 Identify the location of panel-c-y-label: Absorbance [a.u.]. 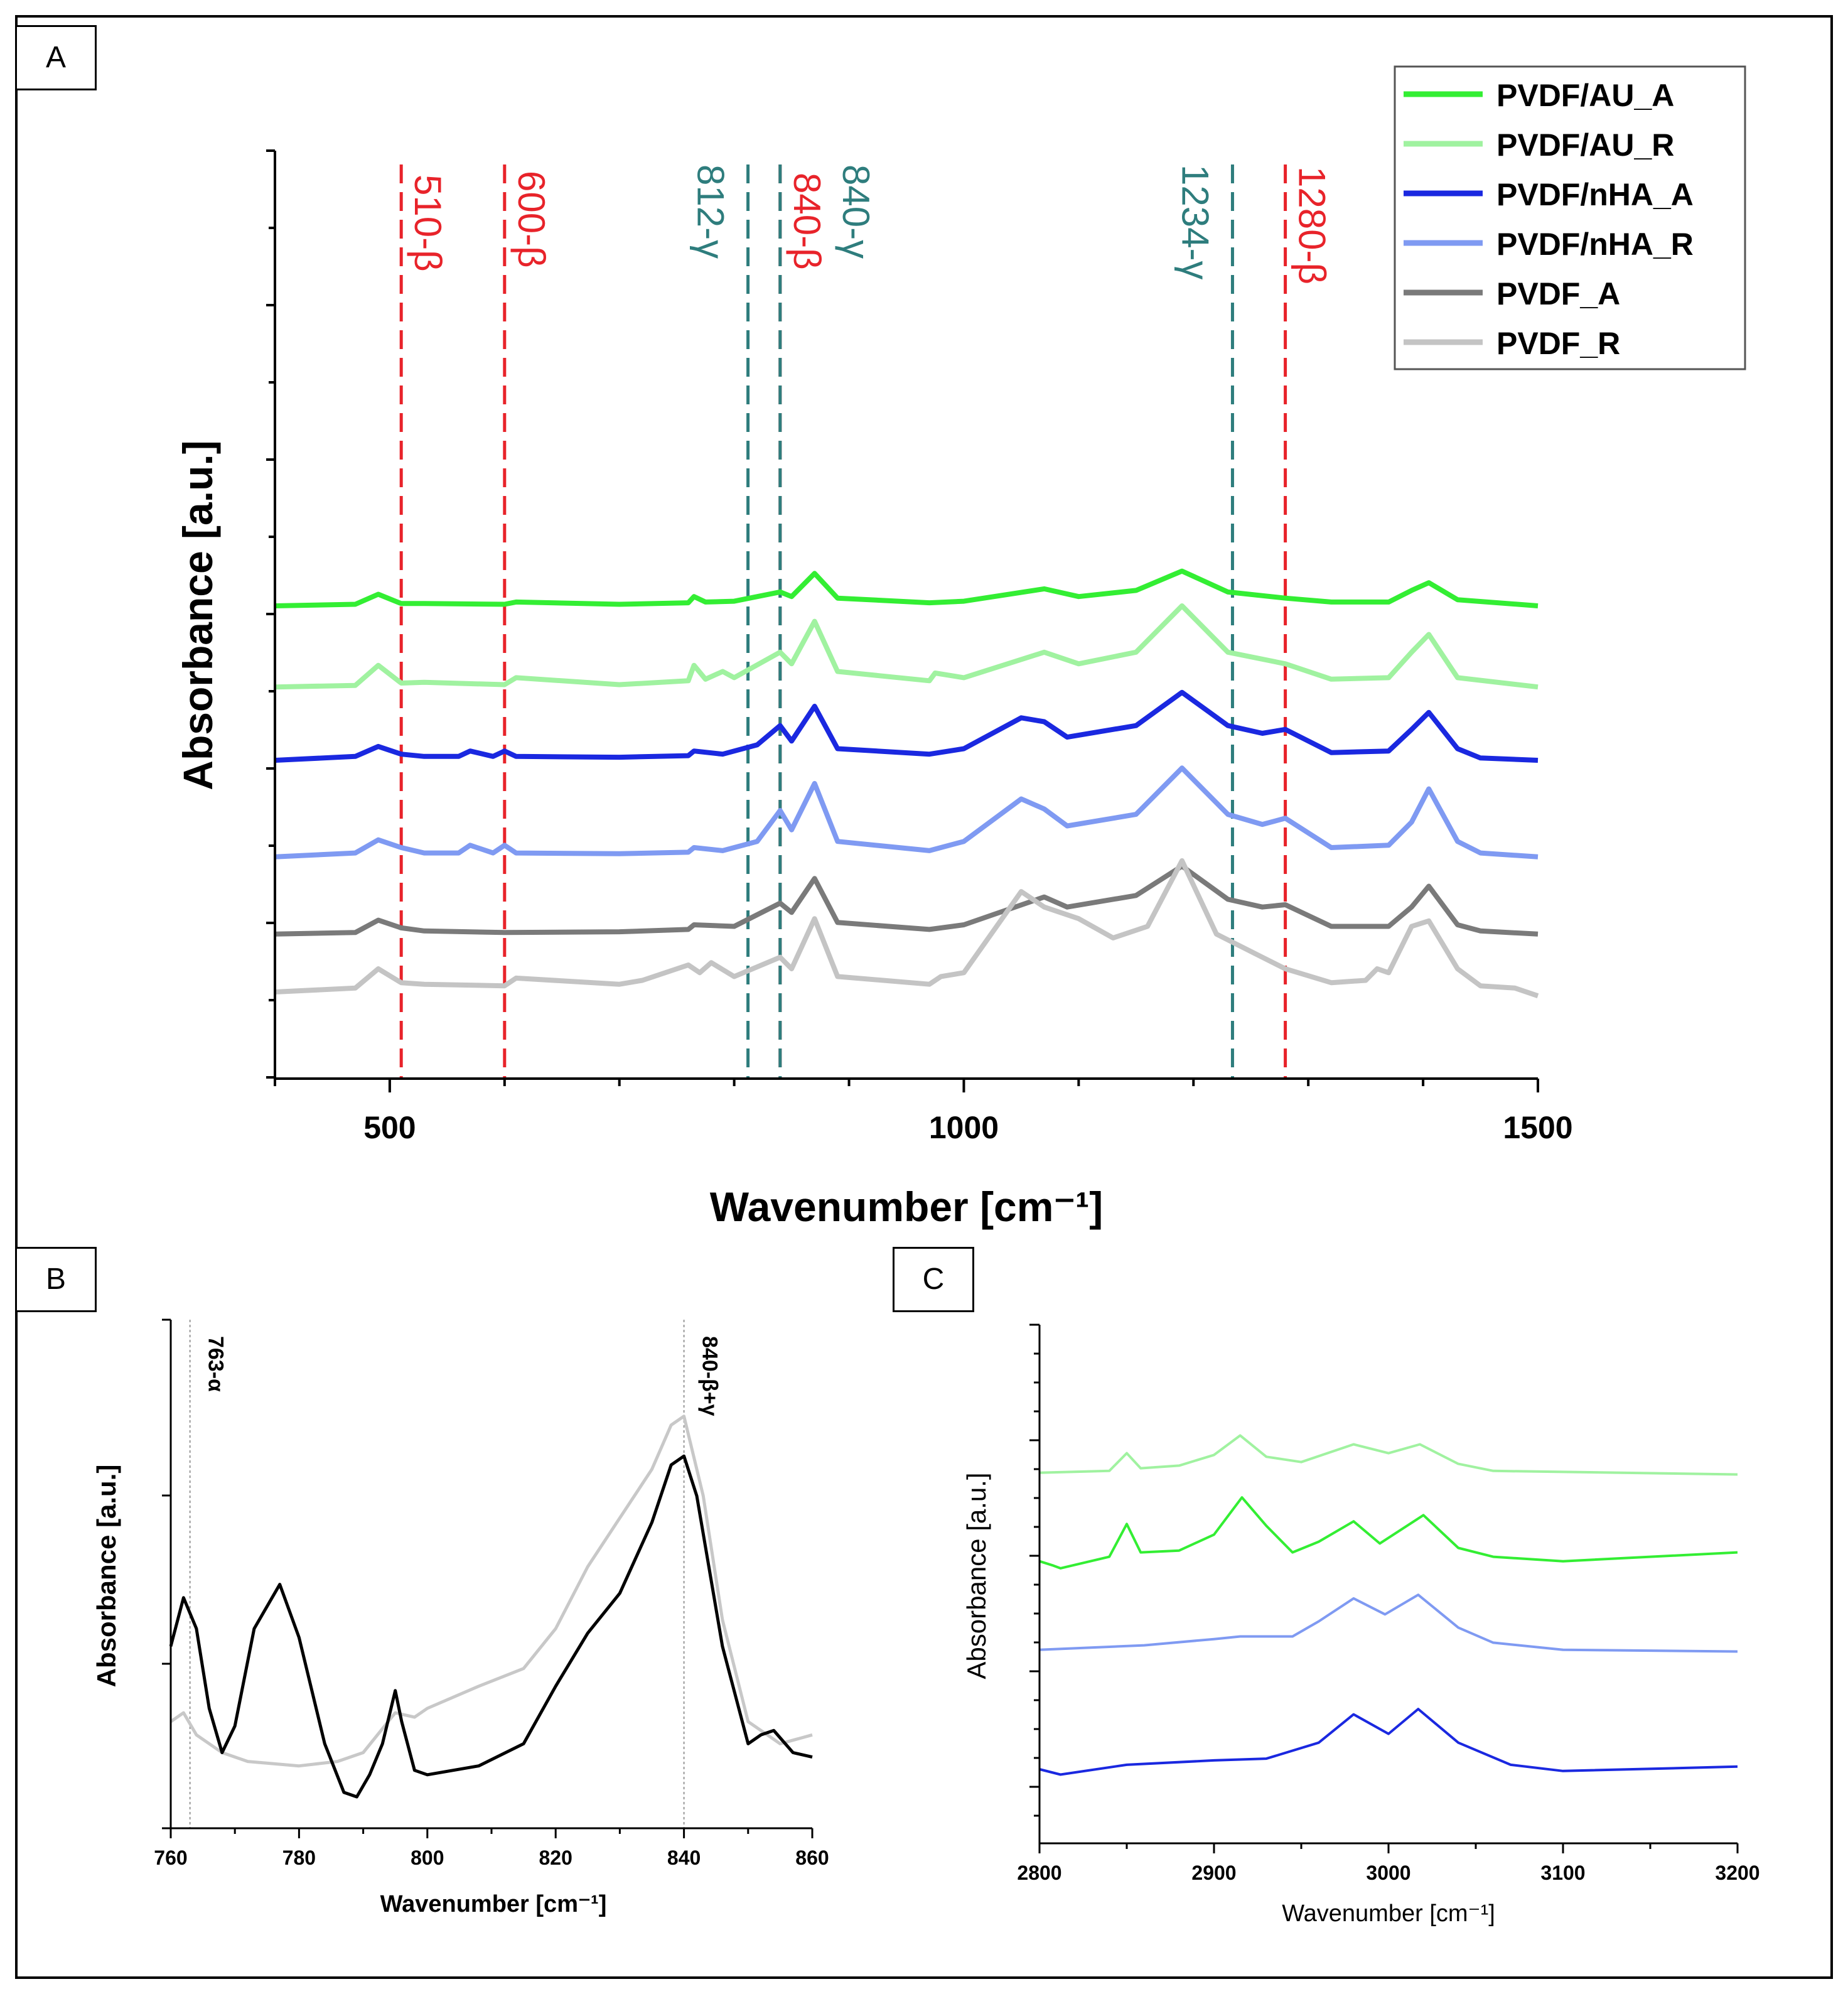
(976, 1575).